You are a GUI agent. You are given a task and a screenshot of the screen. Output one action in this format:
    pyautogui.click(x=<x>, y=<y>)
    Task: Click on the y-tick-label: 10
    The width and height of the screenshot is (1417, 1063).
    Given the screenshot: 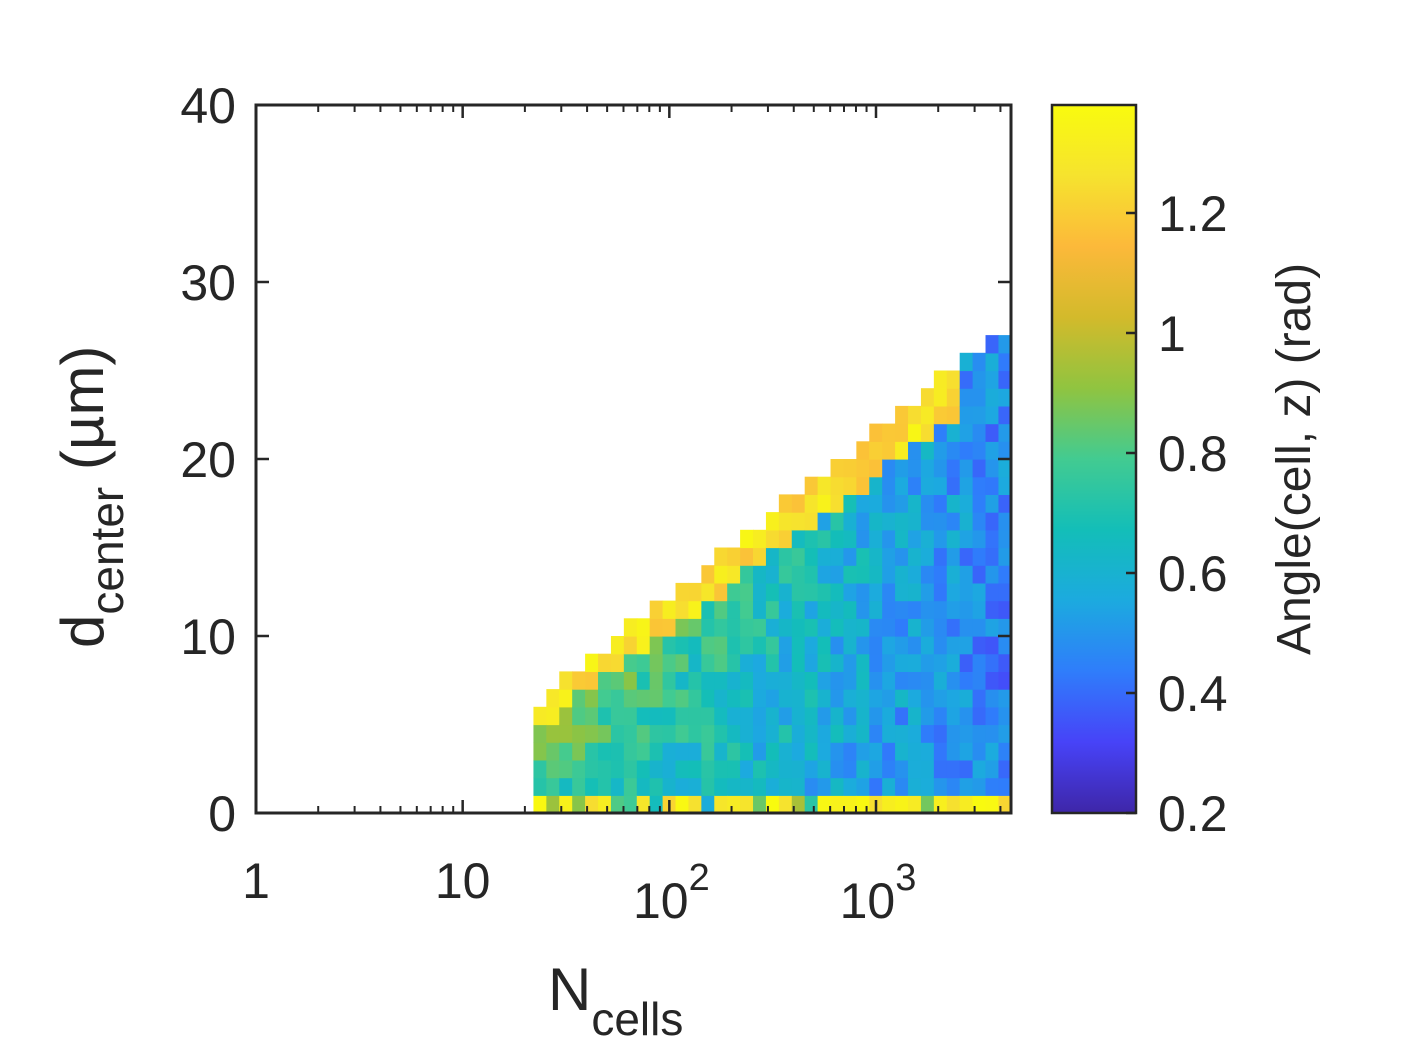 What is the action you would take?
    pyautogui.click(x=208, y=637)
    